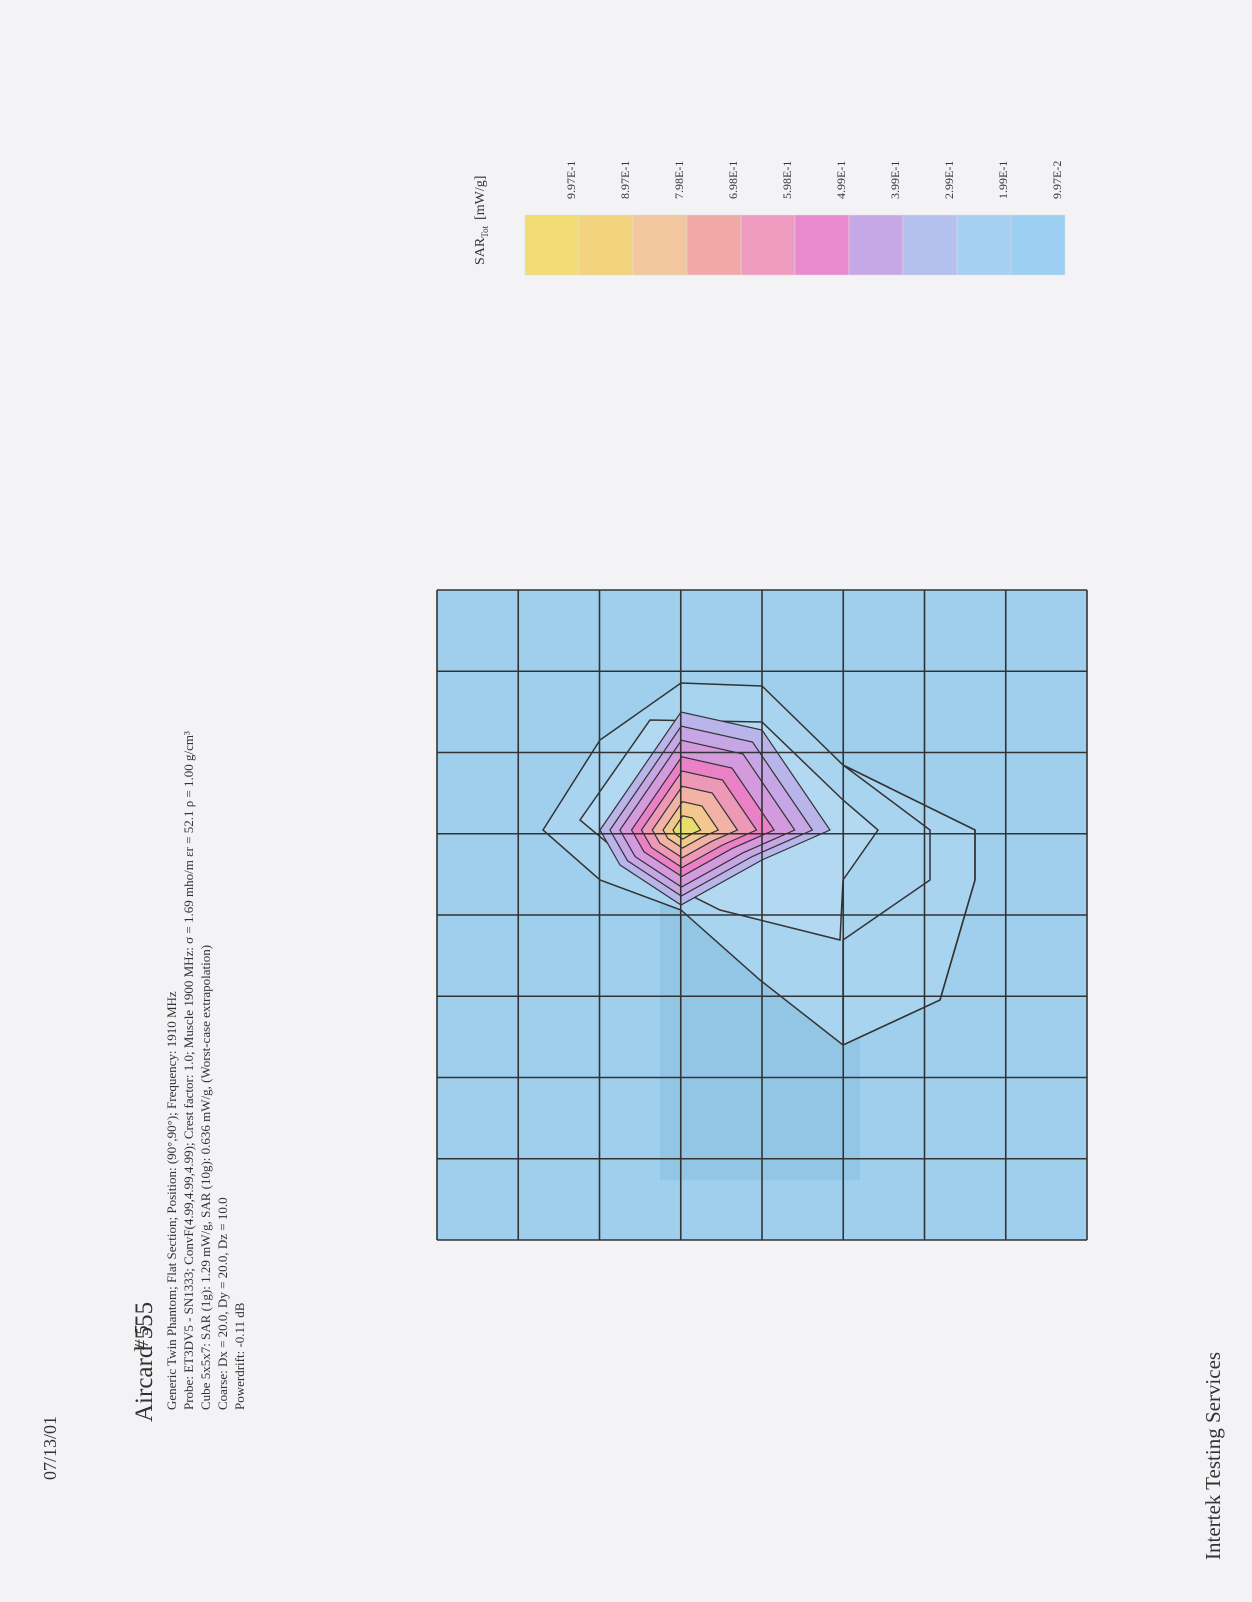 The width and height of the screenshot is (1252, 1602). I want to click on info-line: Coarse: Dx = 20.0, Dy = 20.0, Dz = 10.0, so click(222, 1303).